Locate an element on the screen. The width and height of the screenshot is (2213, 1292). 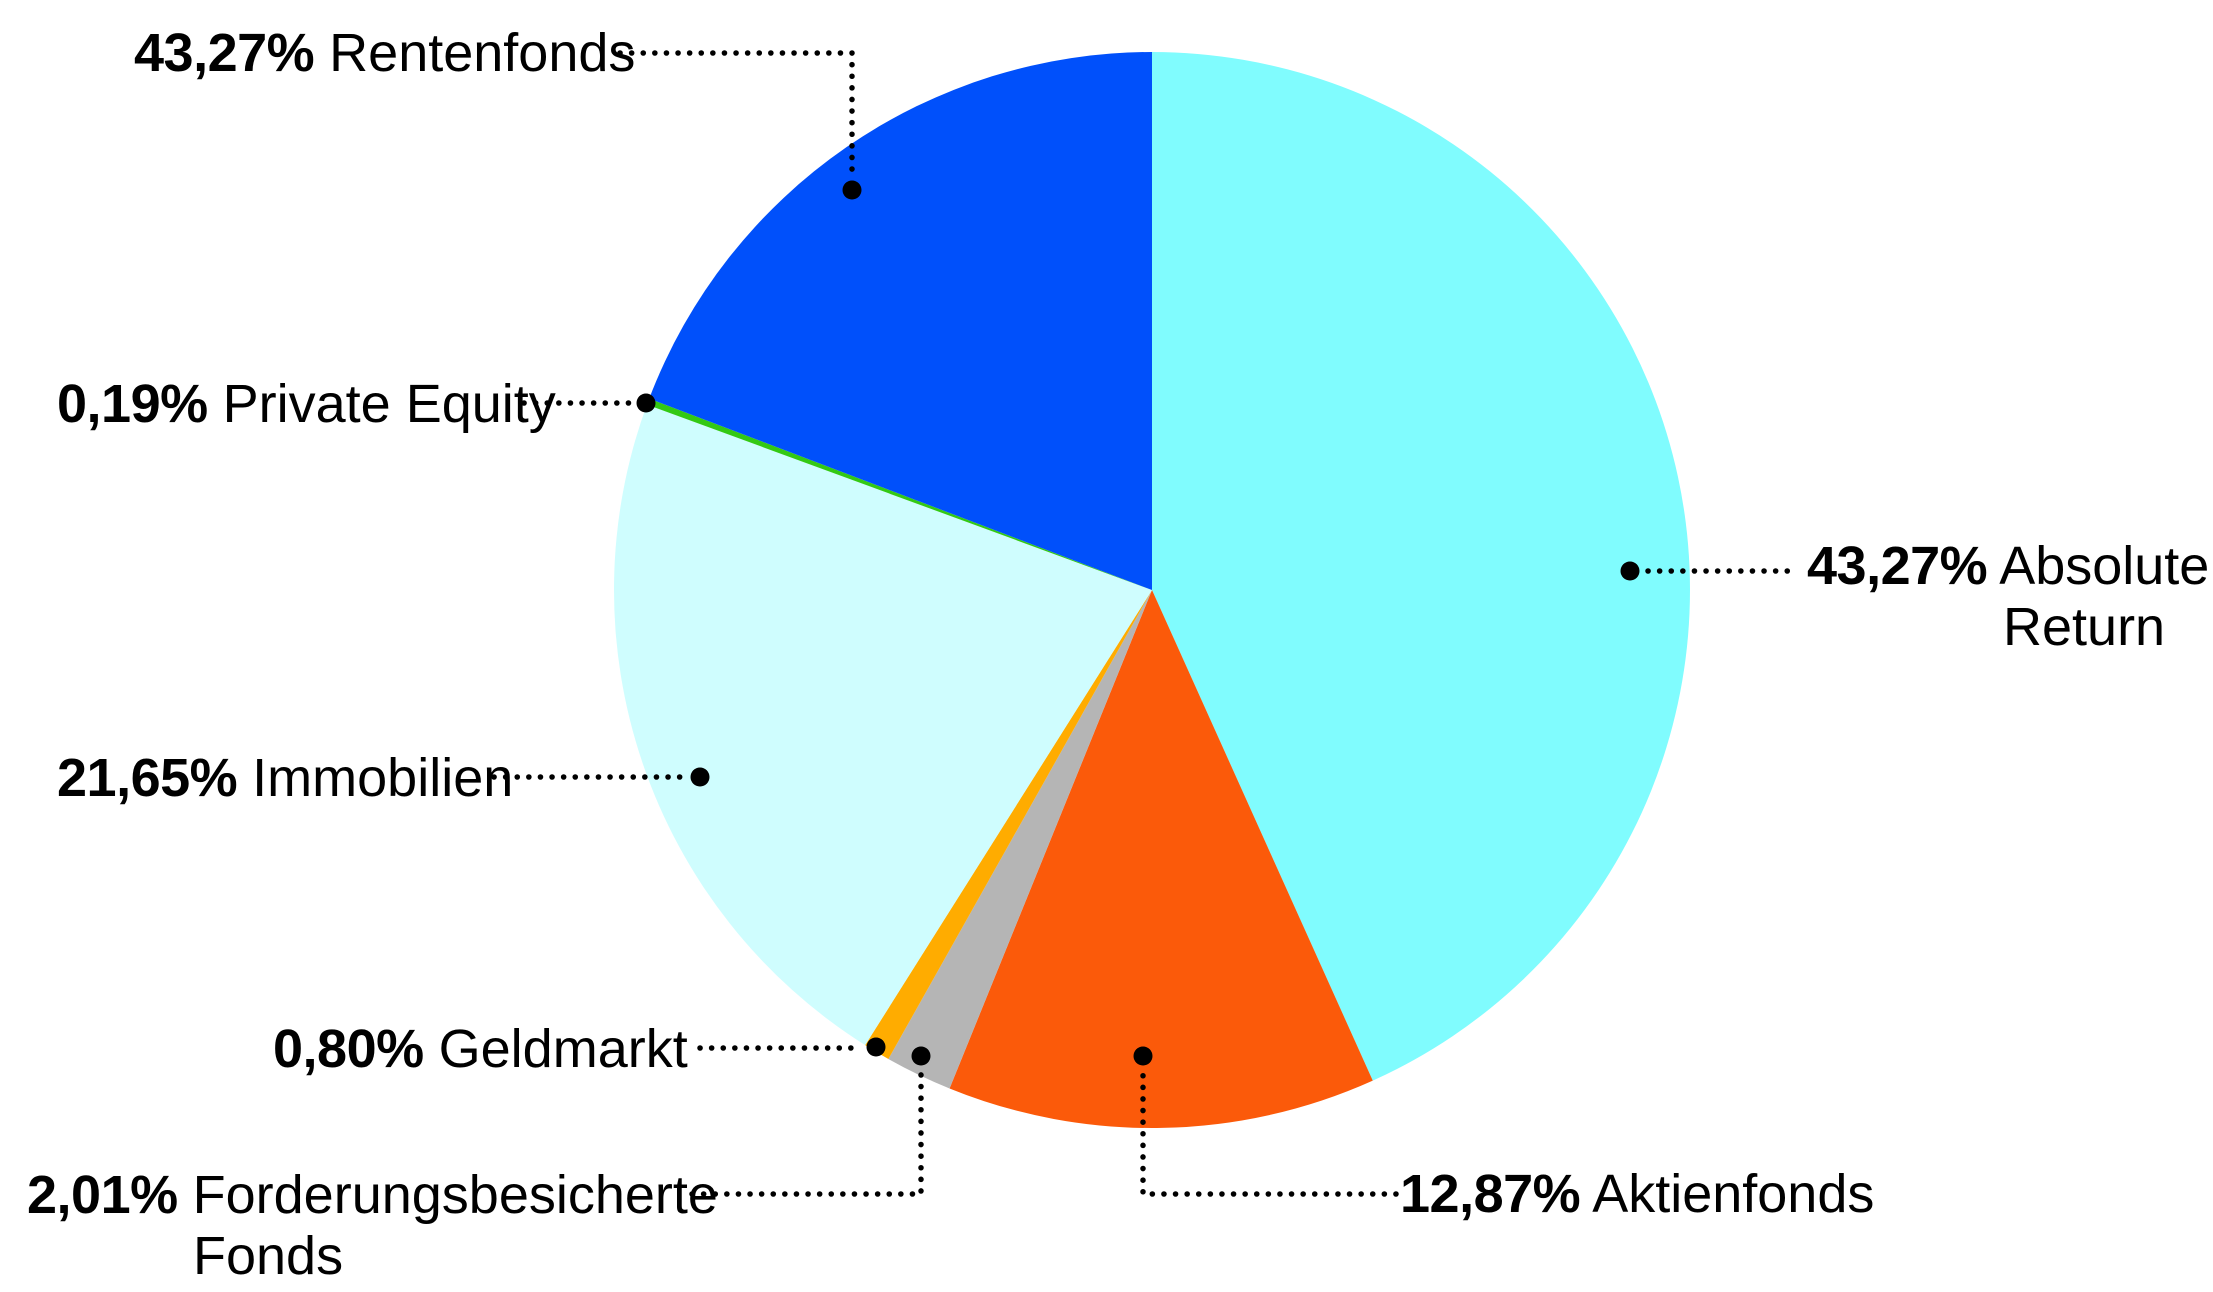
callout-private-equity: 0,19% Private Equity is located at coordinates (306, 404).